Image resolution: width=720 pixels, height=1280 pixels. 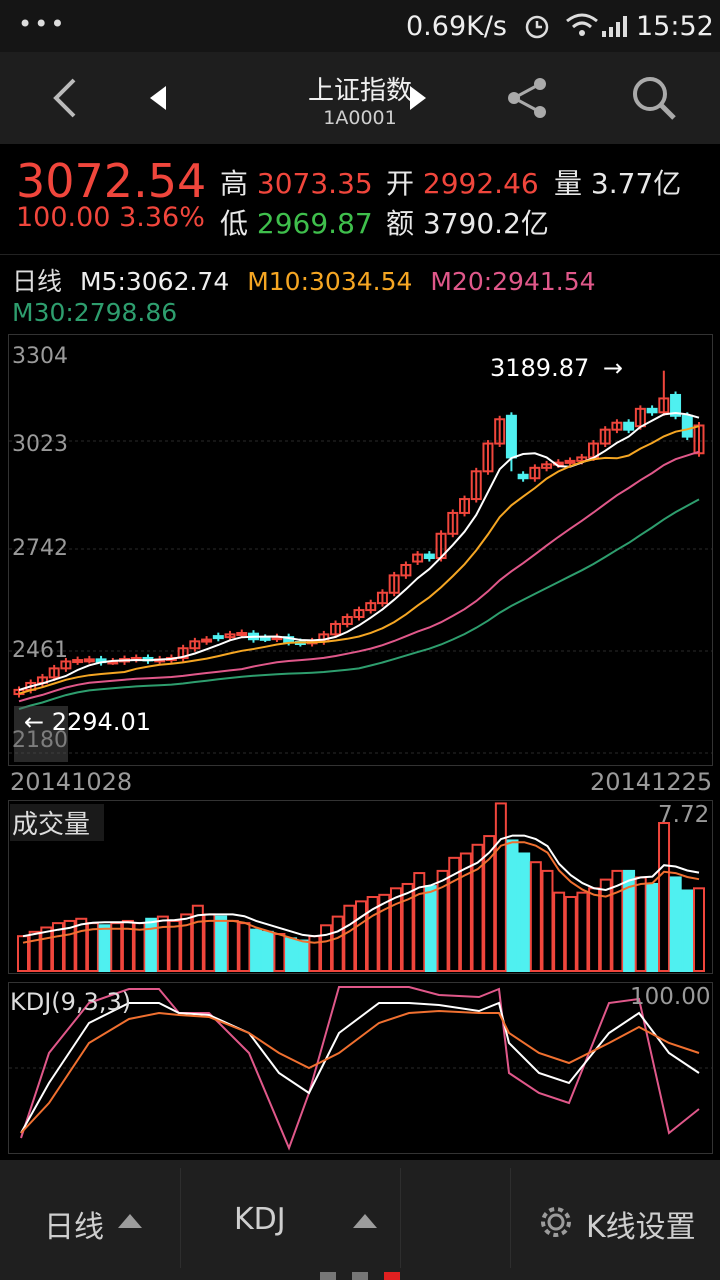 I want to click on kdj-title: KDJ(9,3,3), so click(x=71, y=1002).